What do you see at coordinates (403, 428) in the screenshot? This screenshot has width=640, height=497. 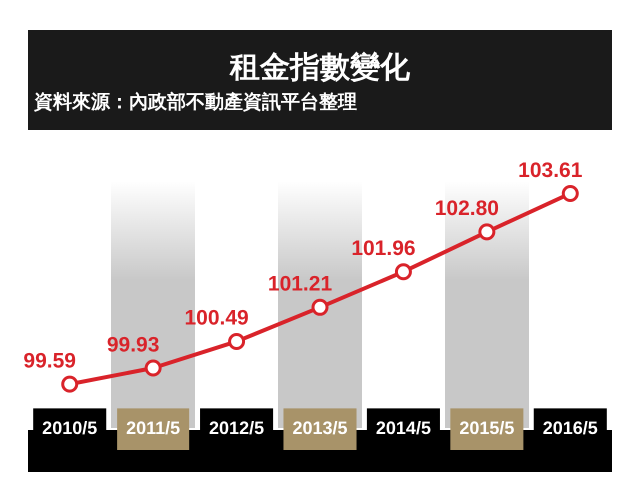 I see `x-tick-label: 2014/5` at bounding box center [403, 428].